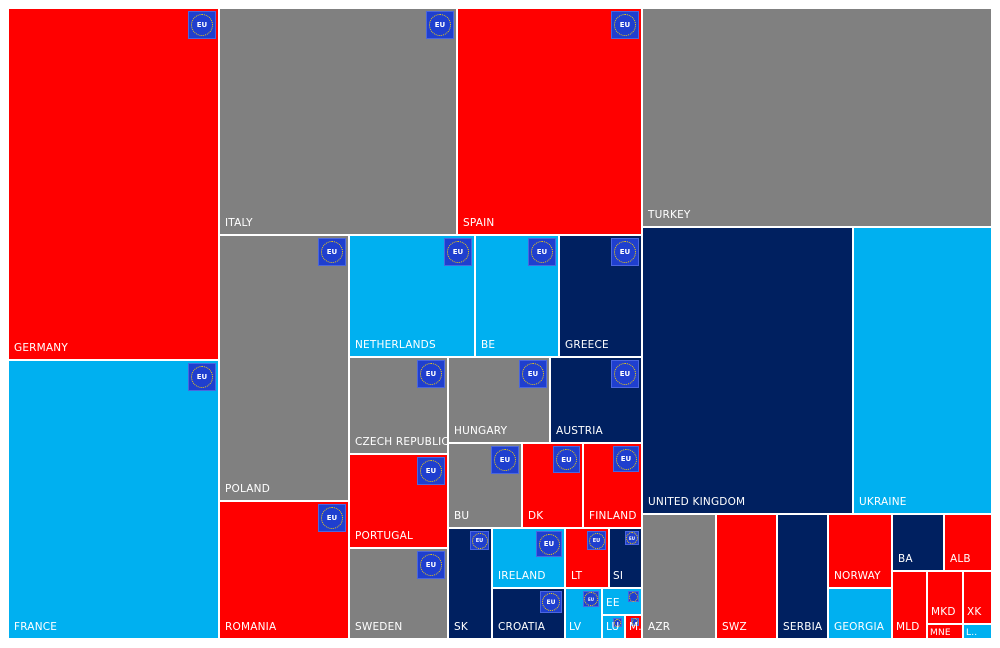 The width and height of the screenshot is (1000, 648). I want to click on cell-label: ITALY, so click(239, 223).